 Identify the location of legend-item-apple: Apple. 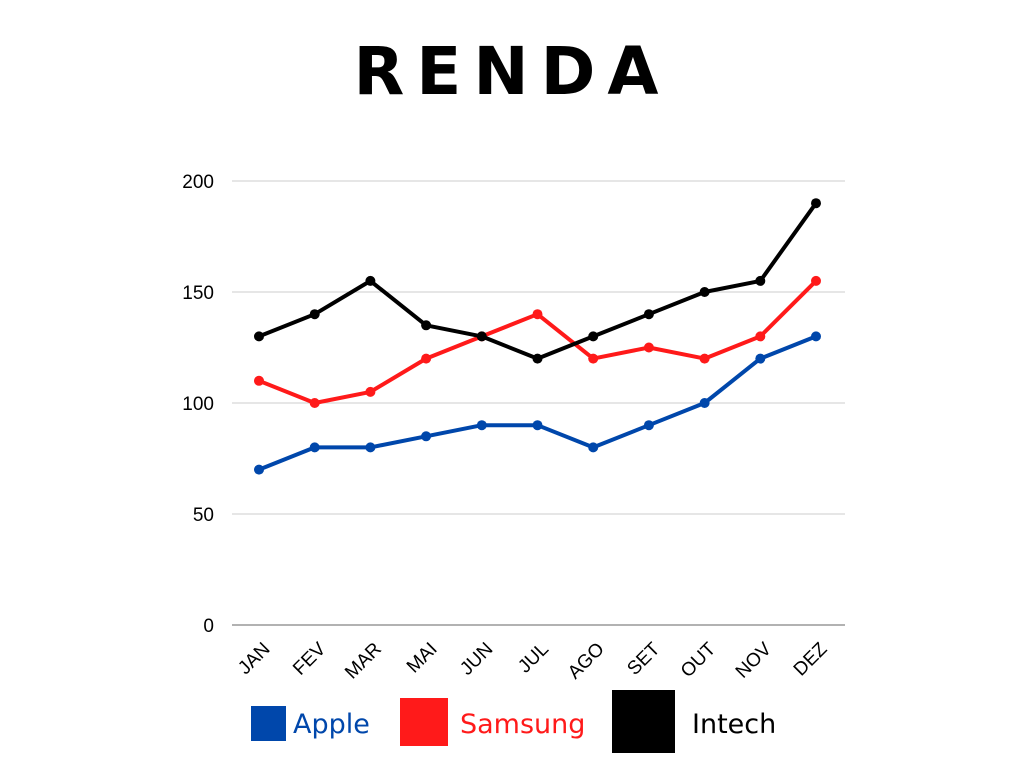
(310, 723).